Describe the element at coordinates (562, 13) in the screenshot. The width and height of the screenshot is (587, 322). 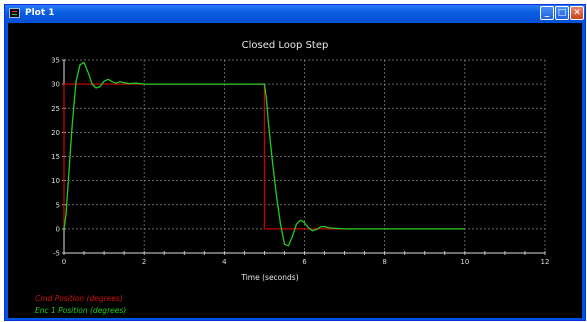
I see `maximize-button: □` at that location.